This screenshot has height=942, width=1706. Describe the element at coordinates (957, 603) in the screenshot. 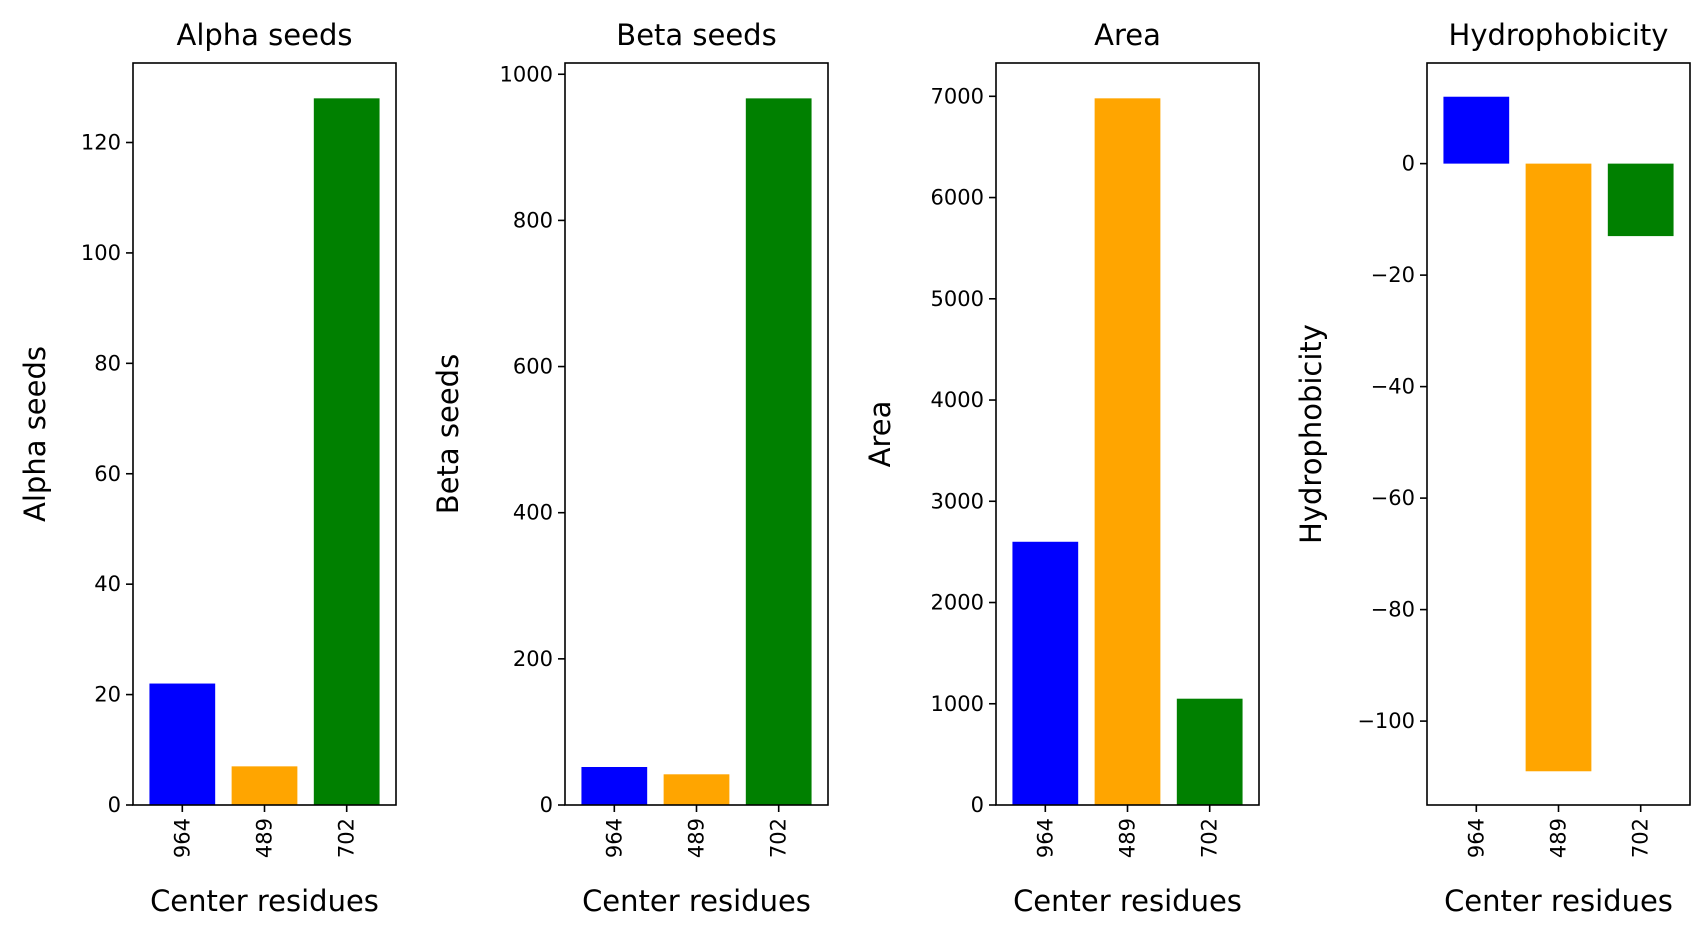

I see `y-tick-label: 2000` at that location.